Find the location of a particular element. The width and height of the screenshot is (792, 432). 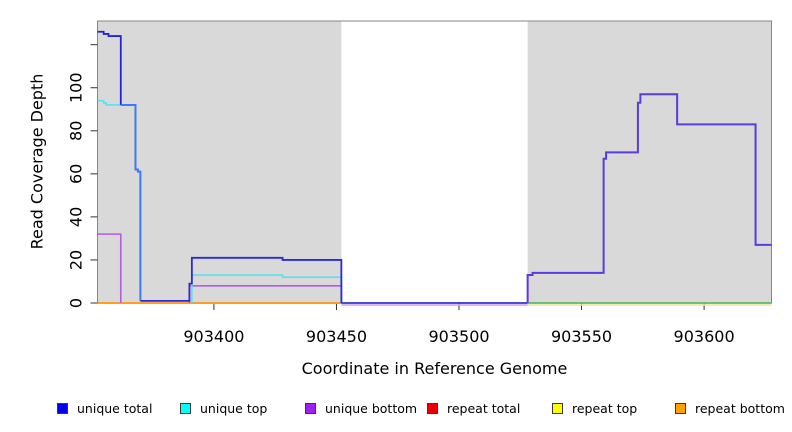

y-axis-title: Read Coverage Depth is located at coordinates (37, 161).